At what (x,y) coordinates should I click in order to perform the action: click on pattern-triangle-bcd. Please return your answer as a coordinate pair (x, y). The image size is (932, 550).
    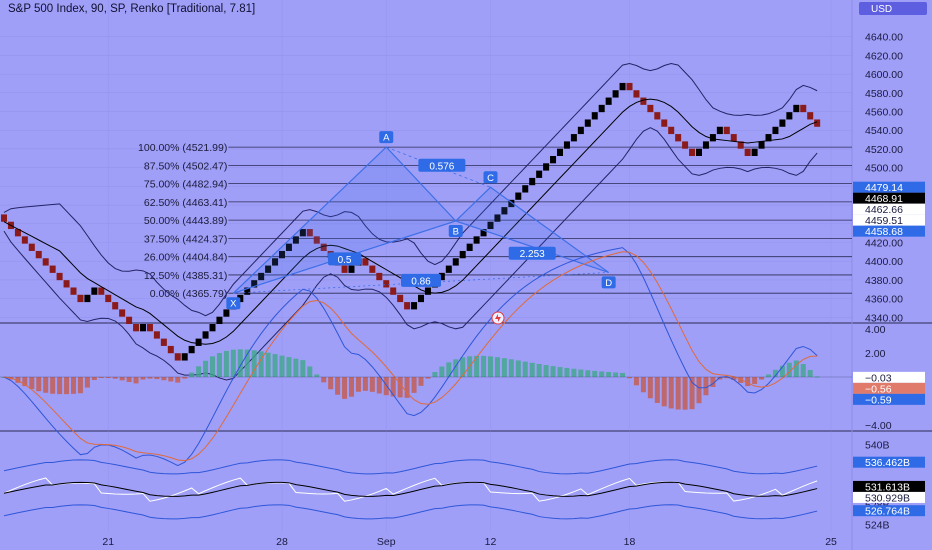
    Looking at the image, I should click on (532, 229).